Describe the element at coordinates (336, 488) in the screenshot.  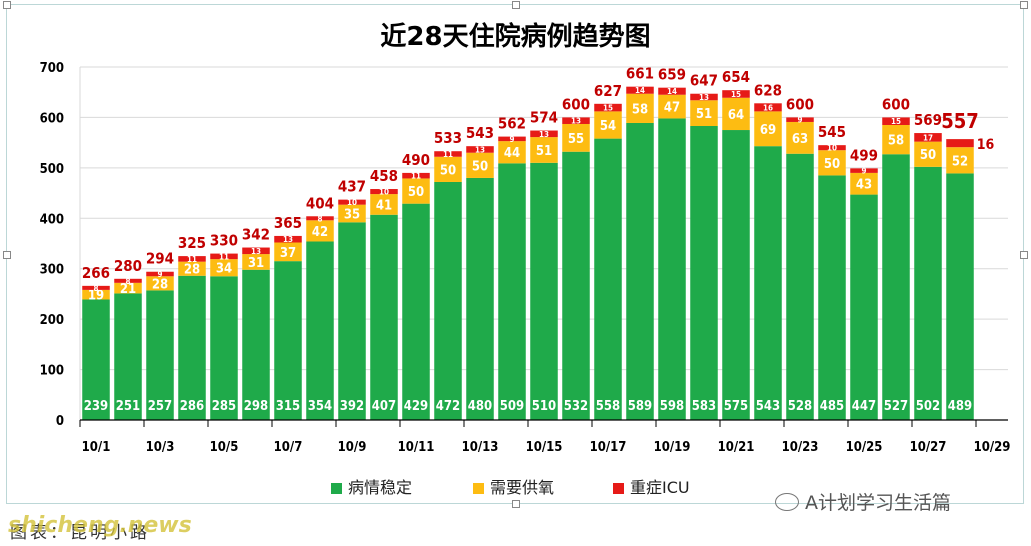
I see `legend-swatch` at that location.